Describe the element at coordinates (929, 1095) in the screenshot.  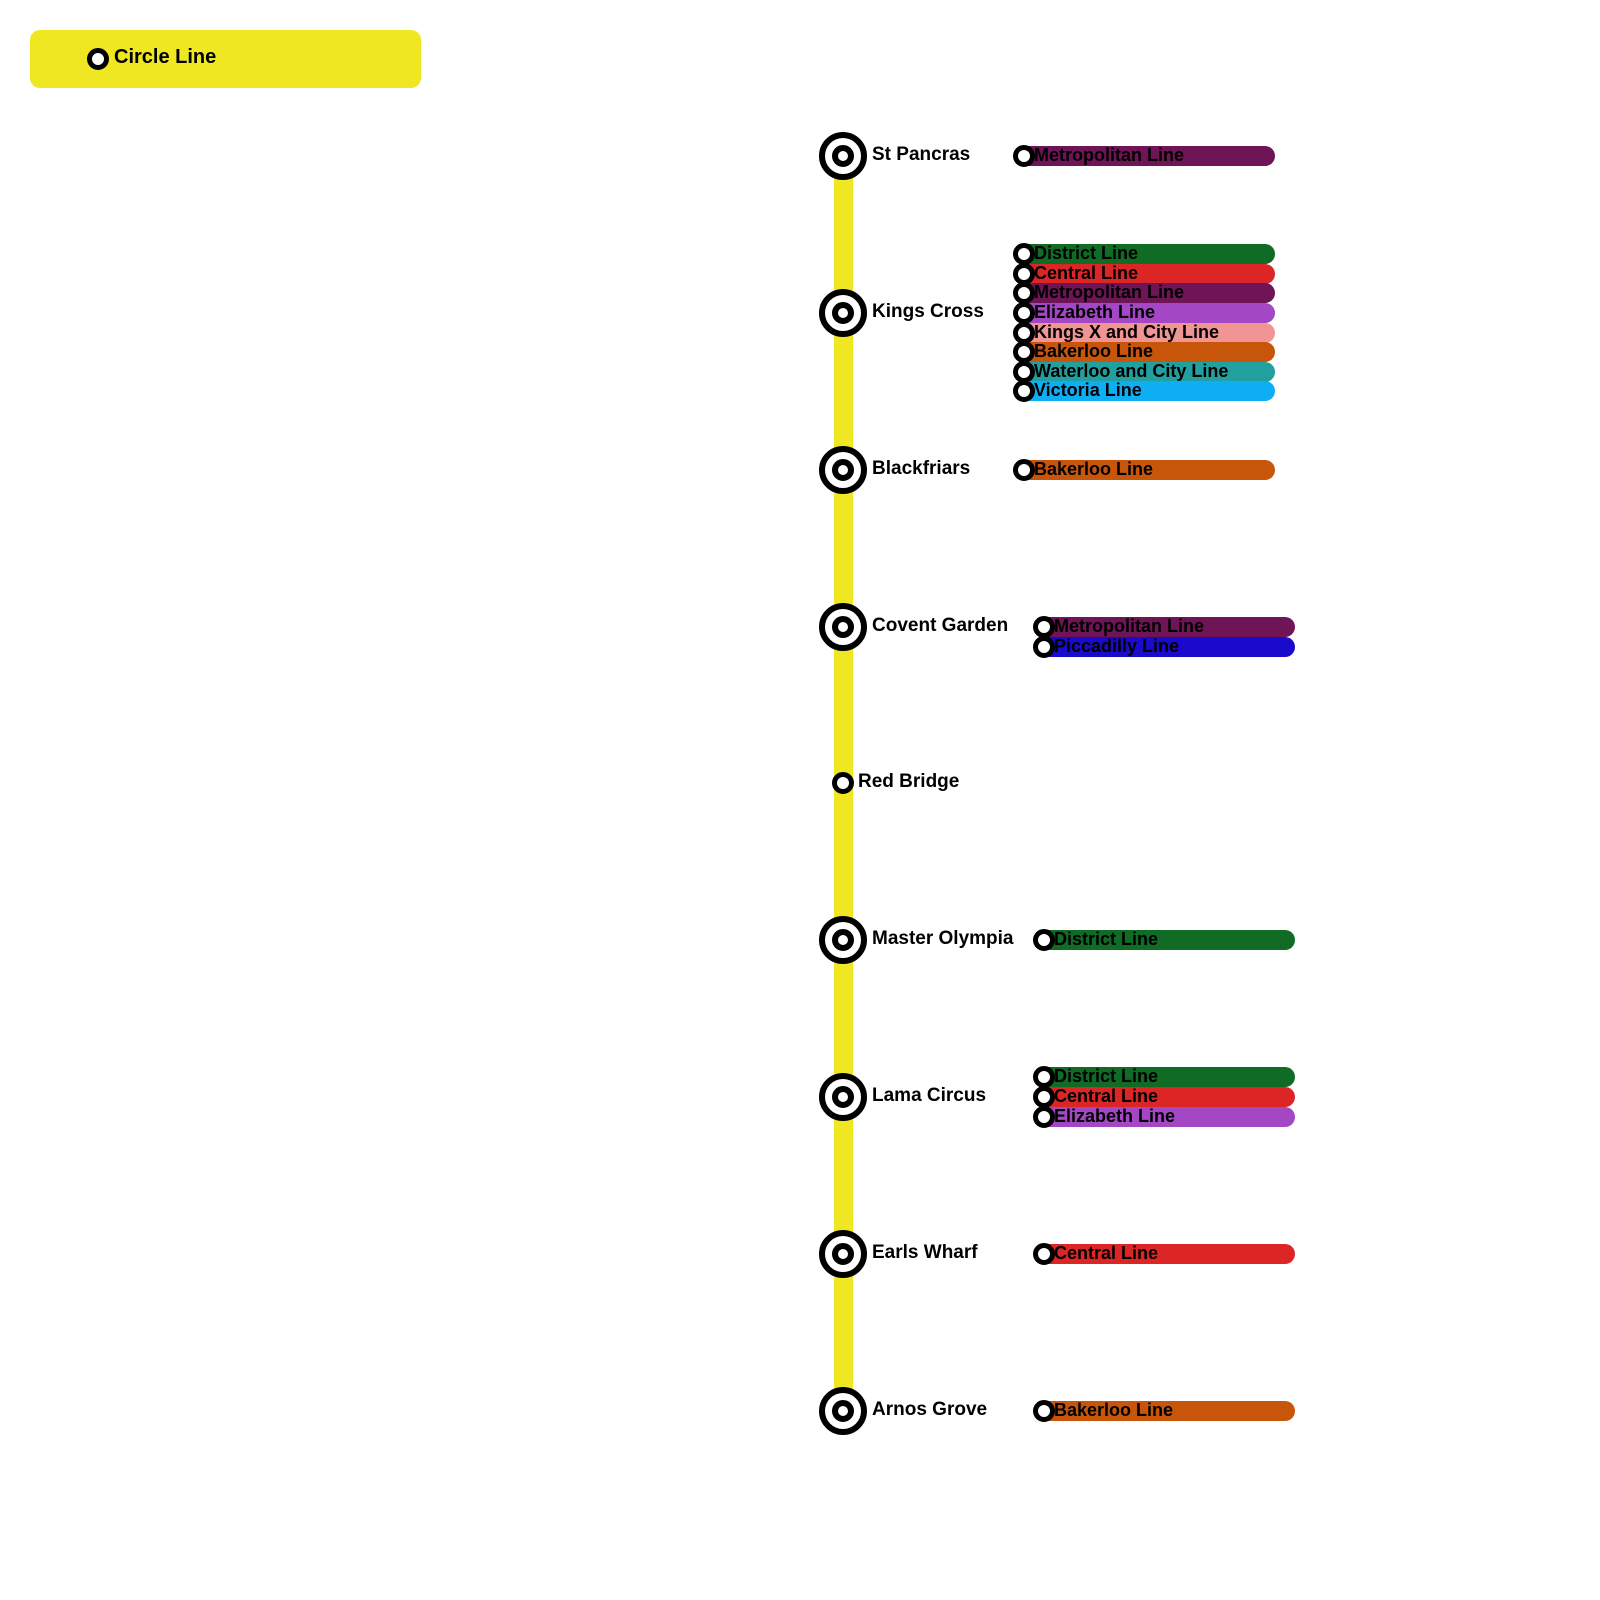
I see `station-name: Lama Circus` at that location.